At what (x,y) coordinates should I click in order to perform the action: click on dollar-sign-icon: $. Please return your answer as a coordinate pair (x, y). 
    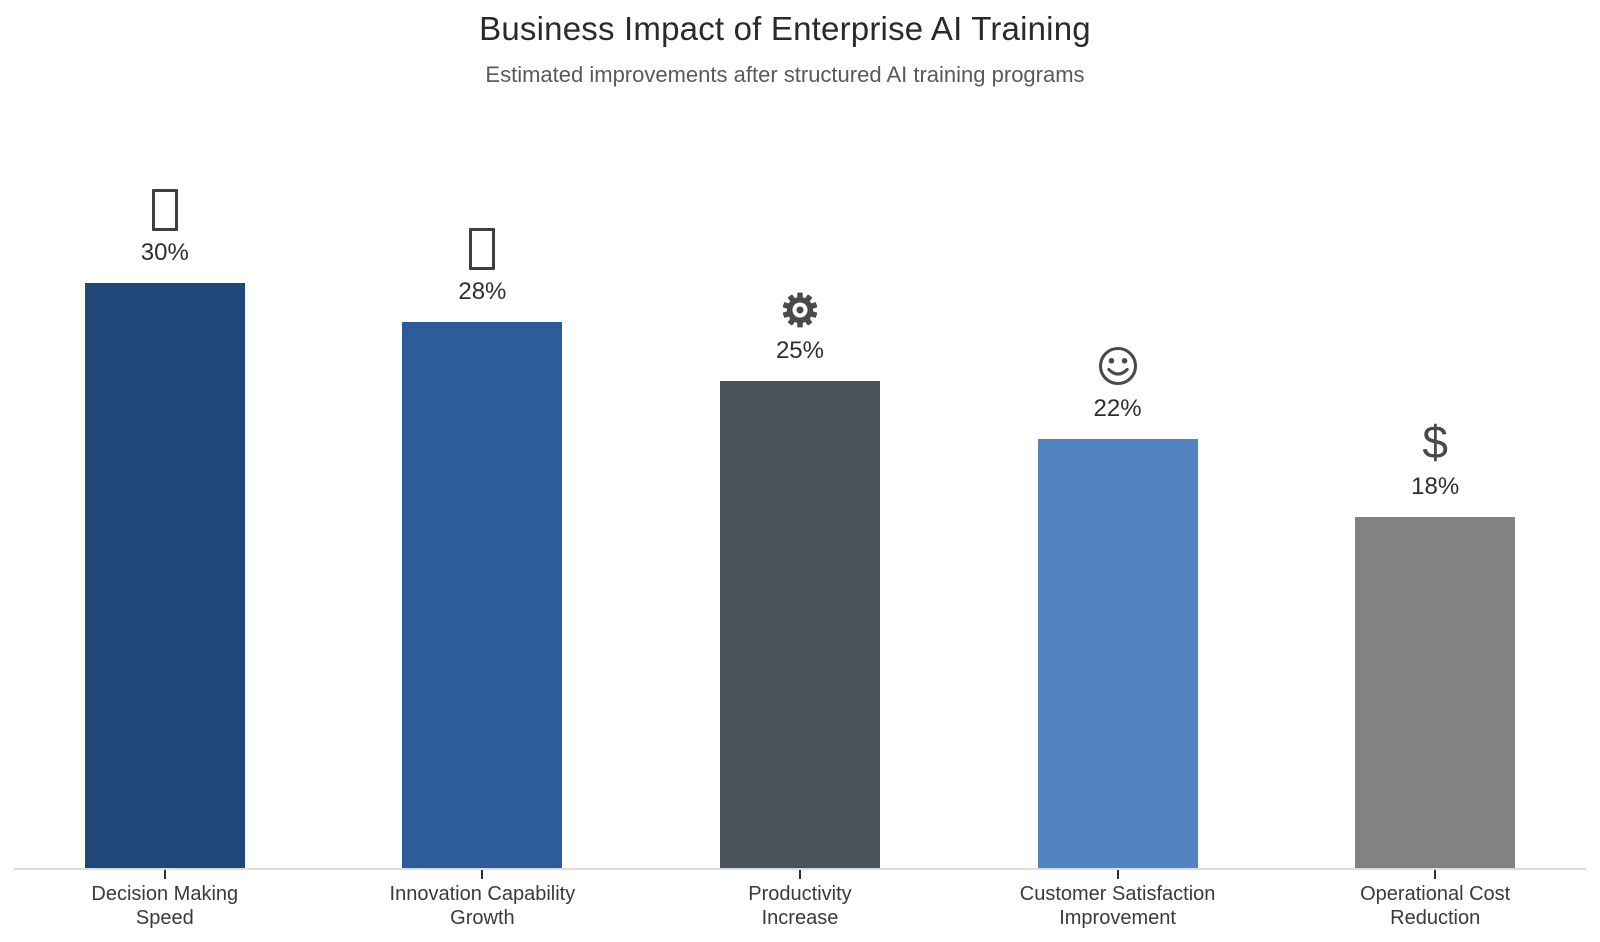
    Looking at the image, I should click on (1435, 442).